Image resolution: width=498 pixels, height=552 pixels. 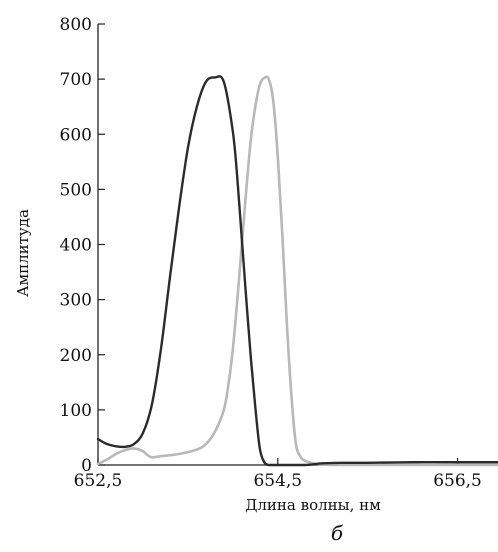 What do you see at coordinates (76, 356) in the screenshot?
I see `y-tick-label: 200` at bounding box center [76, 356].